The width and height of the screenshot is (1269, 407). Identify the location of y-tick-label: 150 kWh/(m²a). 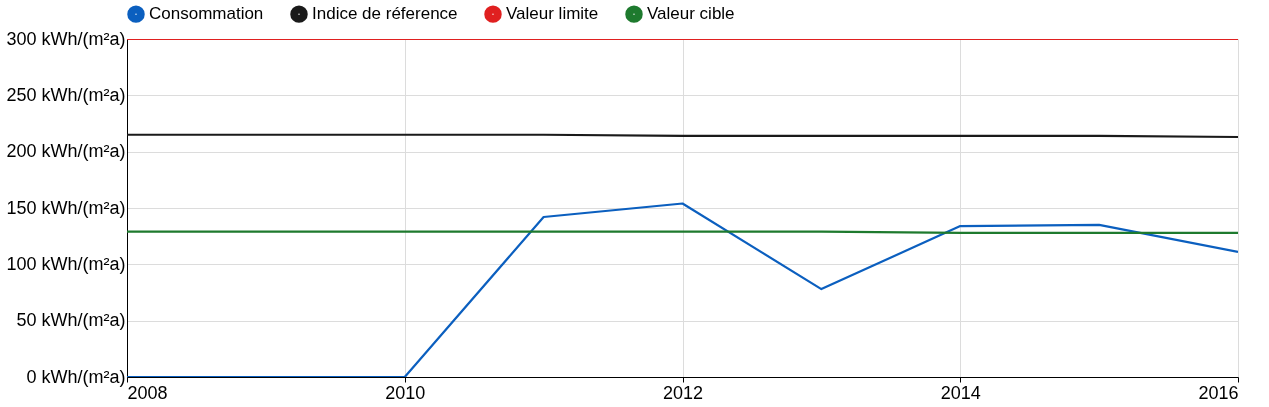
(66, 207).